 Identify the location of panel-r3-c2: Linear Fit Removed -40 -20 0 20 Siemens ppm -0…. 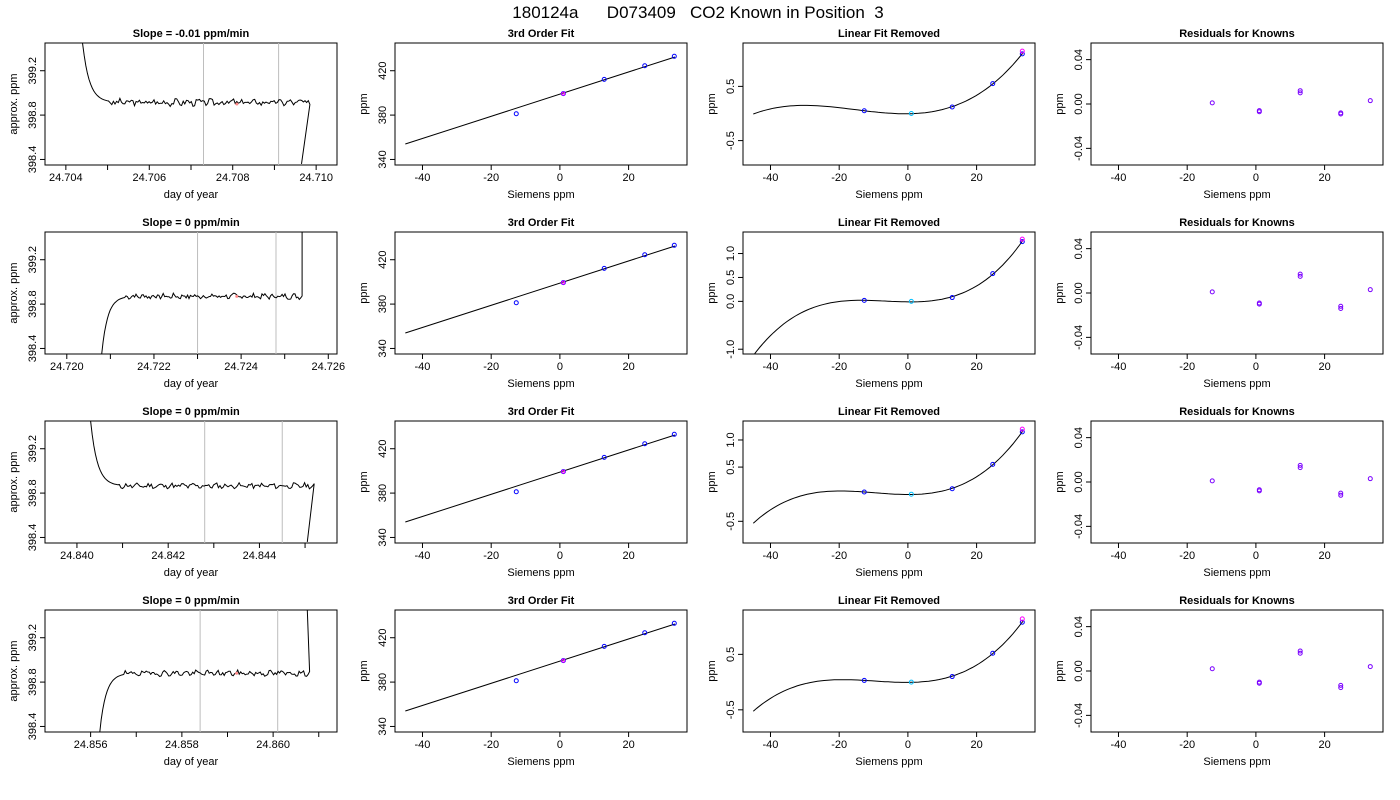
(871, 681).